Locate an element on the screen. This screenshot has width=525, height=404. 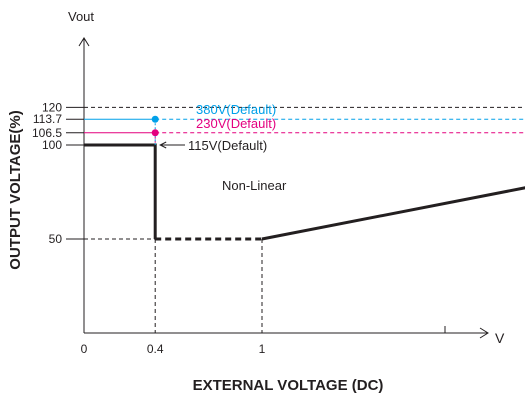
x-tick-label: 0 is located at coordinates (84, 349).